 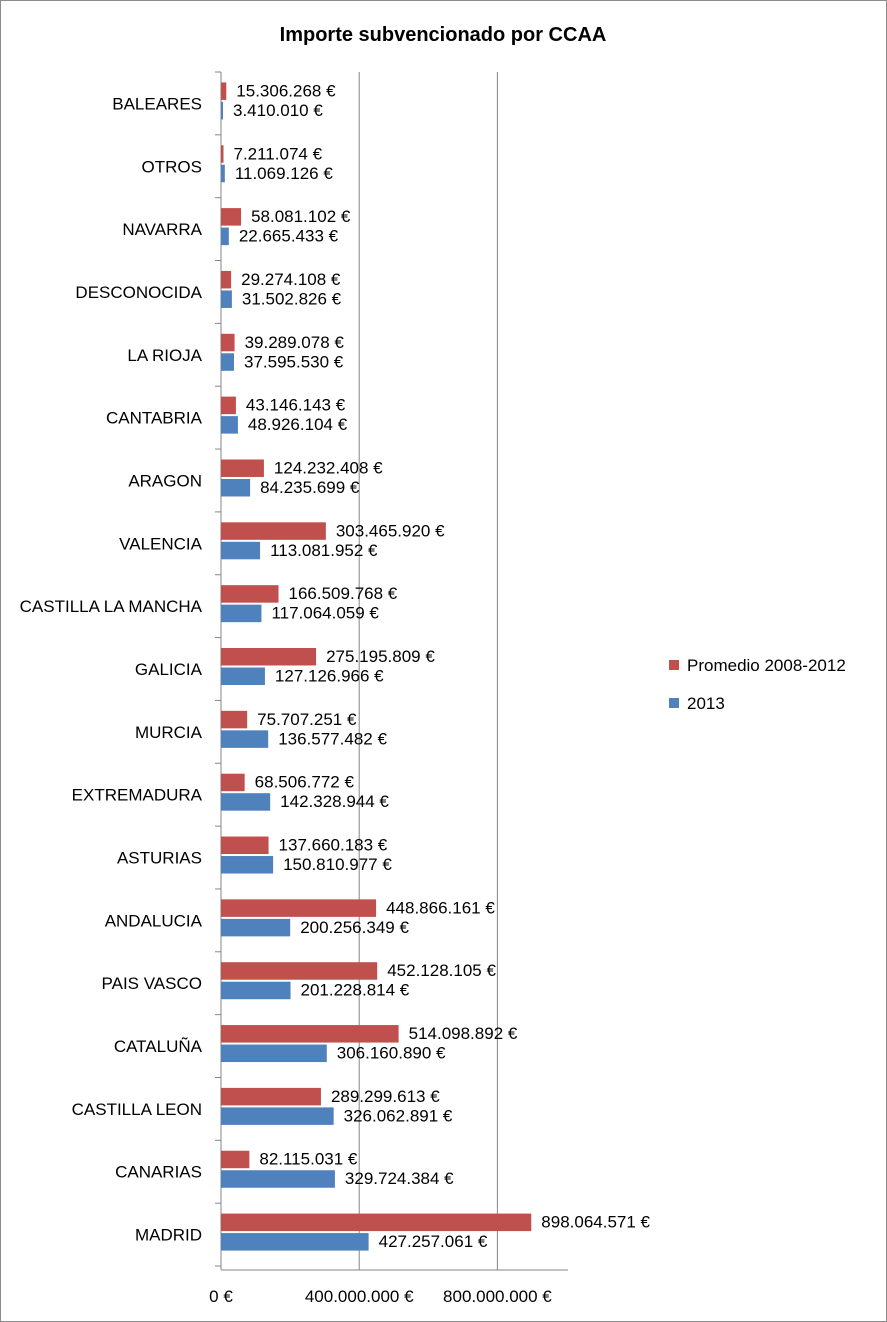 I want to click on data-label-2013: 306.160.890 €, so click(x=391, y=1053).